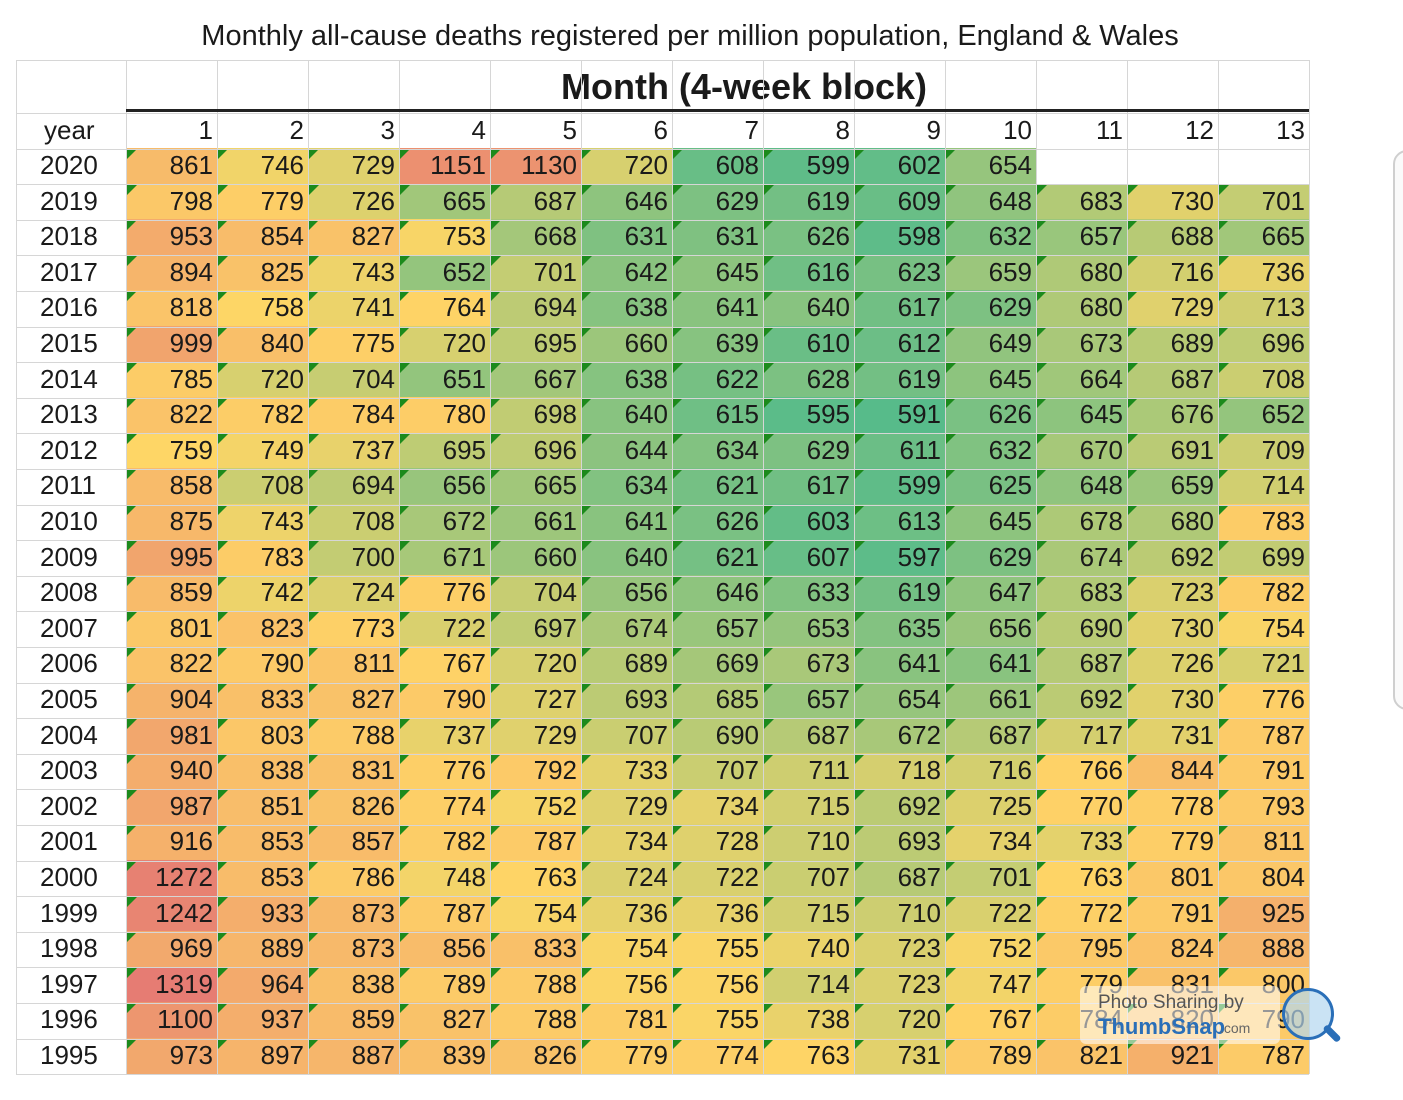  What do you see at coordinates (1172, 700) in the screenshot?
I see `data-cell: 730` at bounding box center [1172, 700].